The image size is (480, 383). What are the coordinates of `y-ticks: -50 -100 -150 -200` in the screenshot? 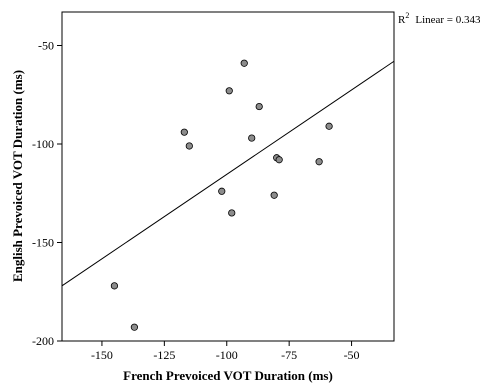 It's located at (47, 193).